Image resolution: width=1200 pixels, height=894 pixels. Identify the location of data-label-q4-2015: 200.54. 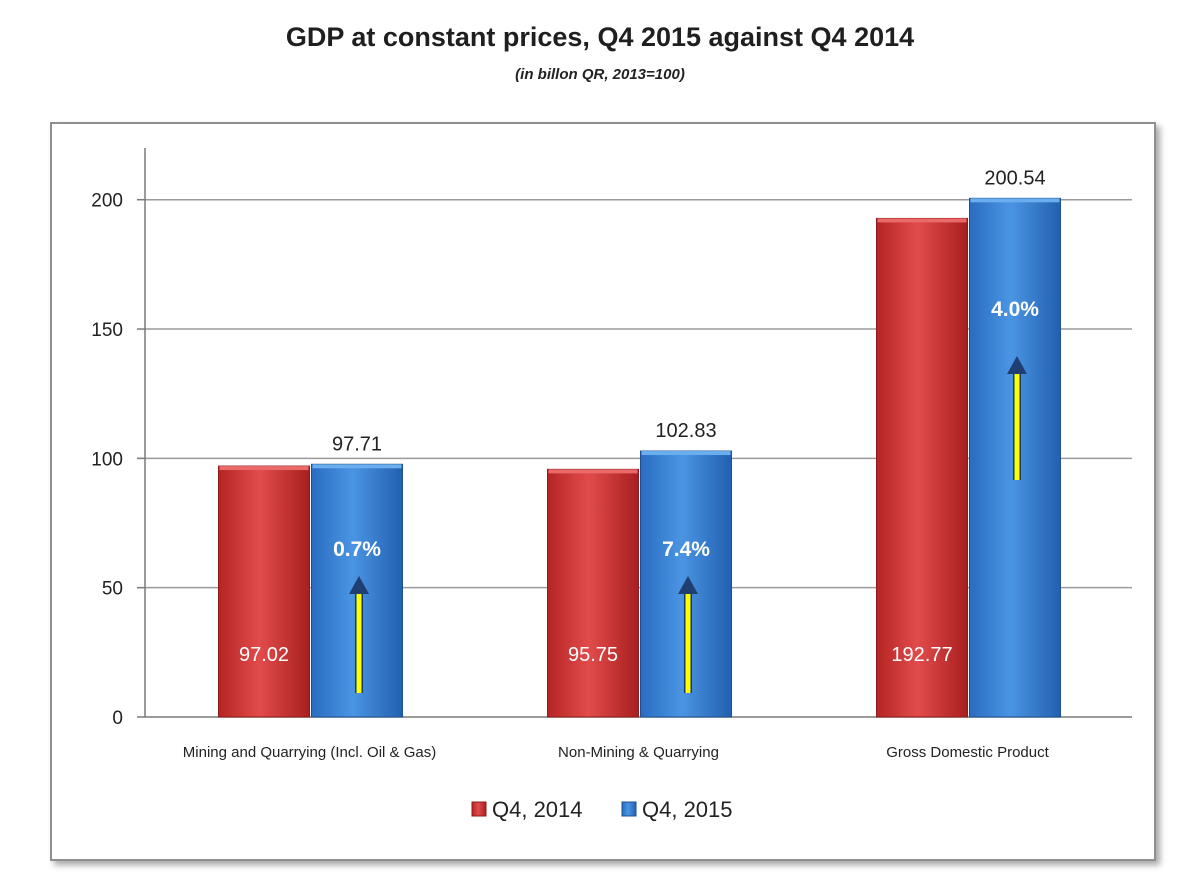
(1014, 178).